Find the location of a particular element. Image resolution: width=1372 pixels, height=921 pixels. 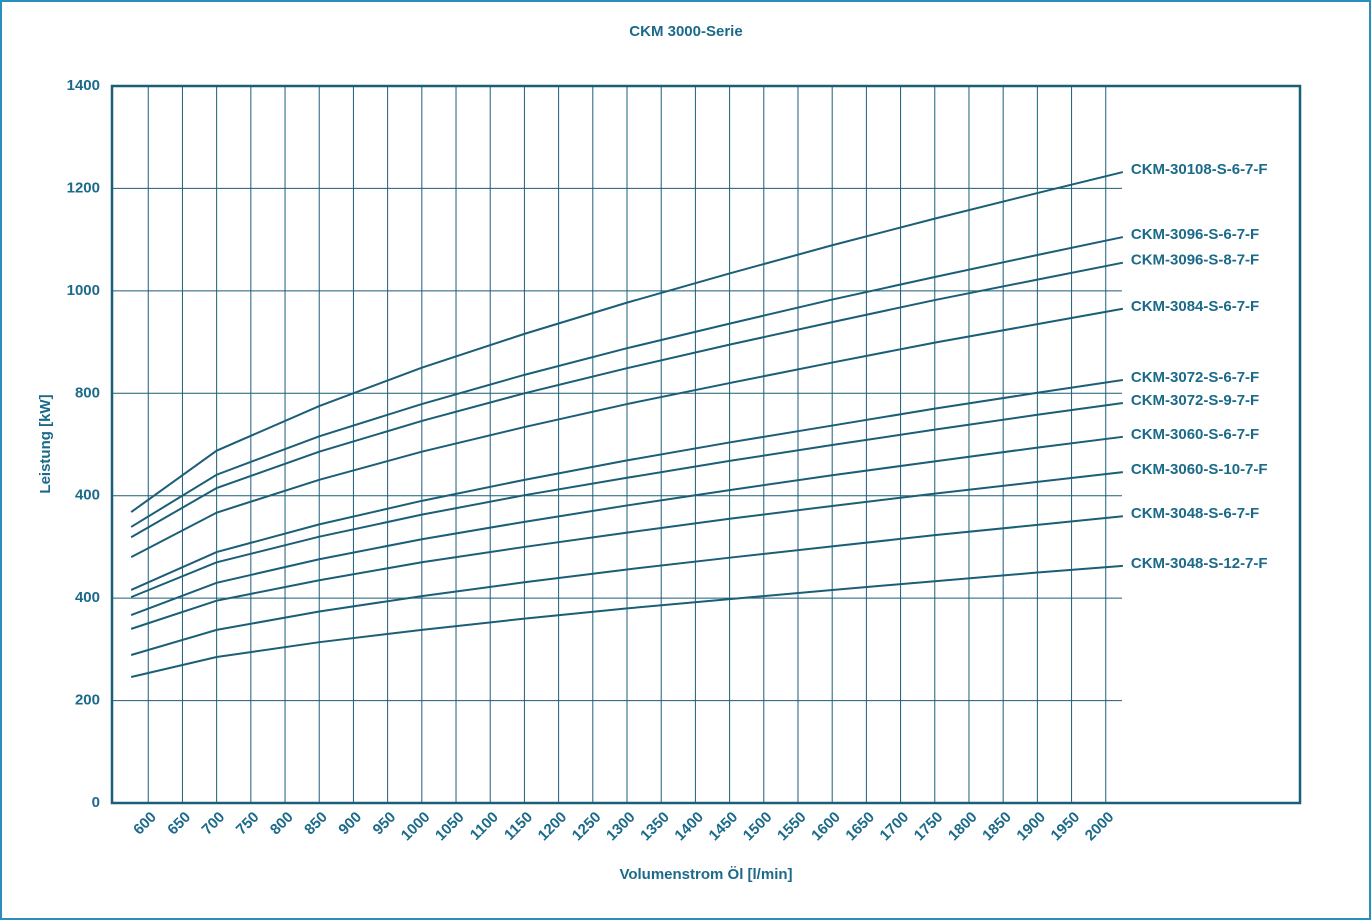

chart-title: CKM 3000-Serie is located at coordinates (685, 31).